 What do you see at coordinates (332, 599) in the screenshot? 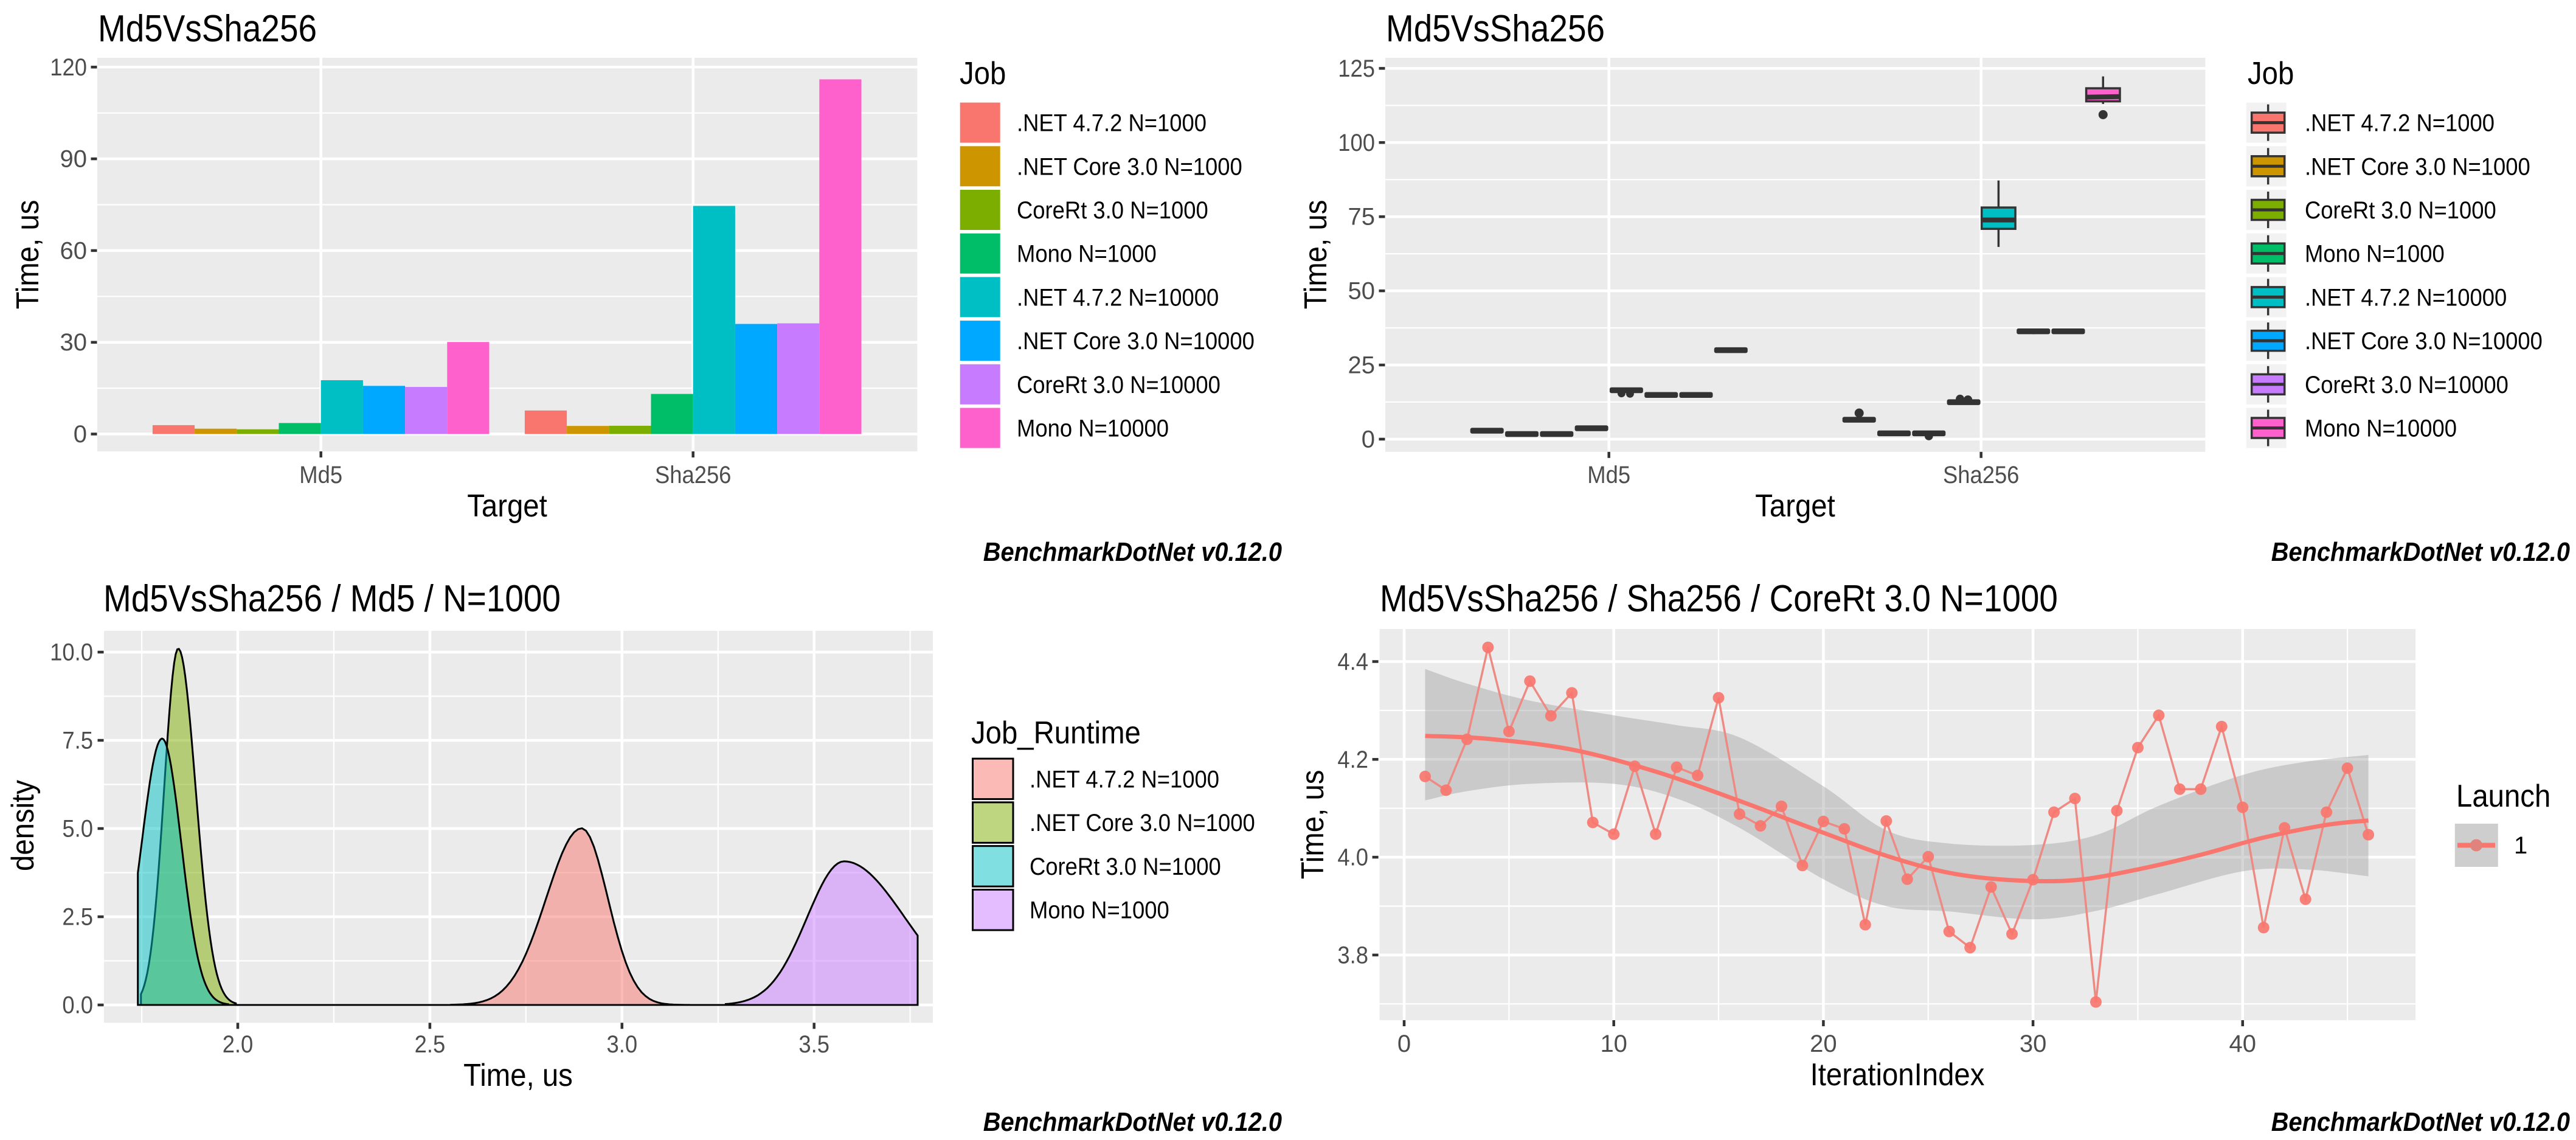
I see `svg-text: Md5VsSha256 / Md5 / N=1000` at bounding box center [332, 599].